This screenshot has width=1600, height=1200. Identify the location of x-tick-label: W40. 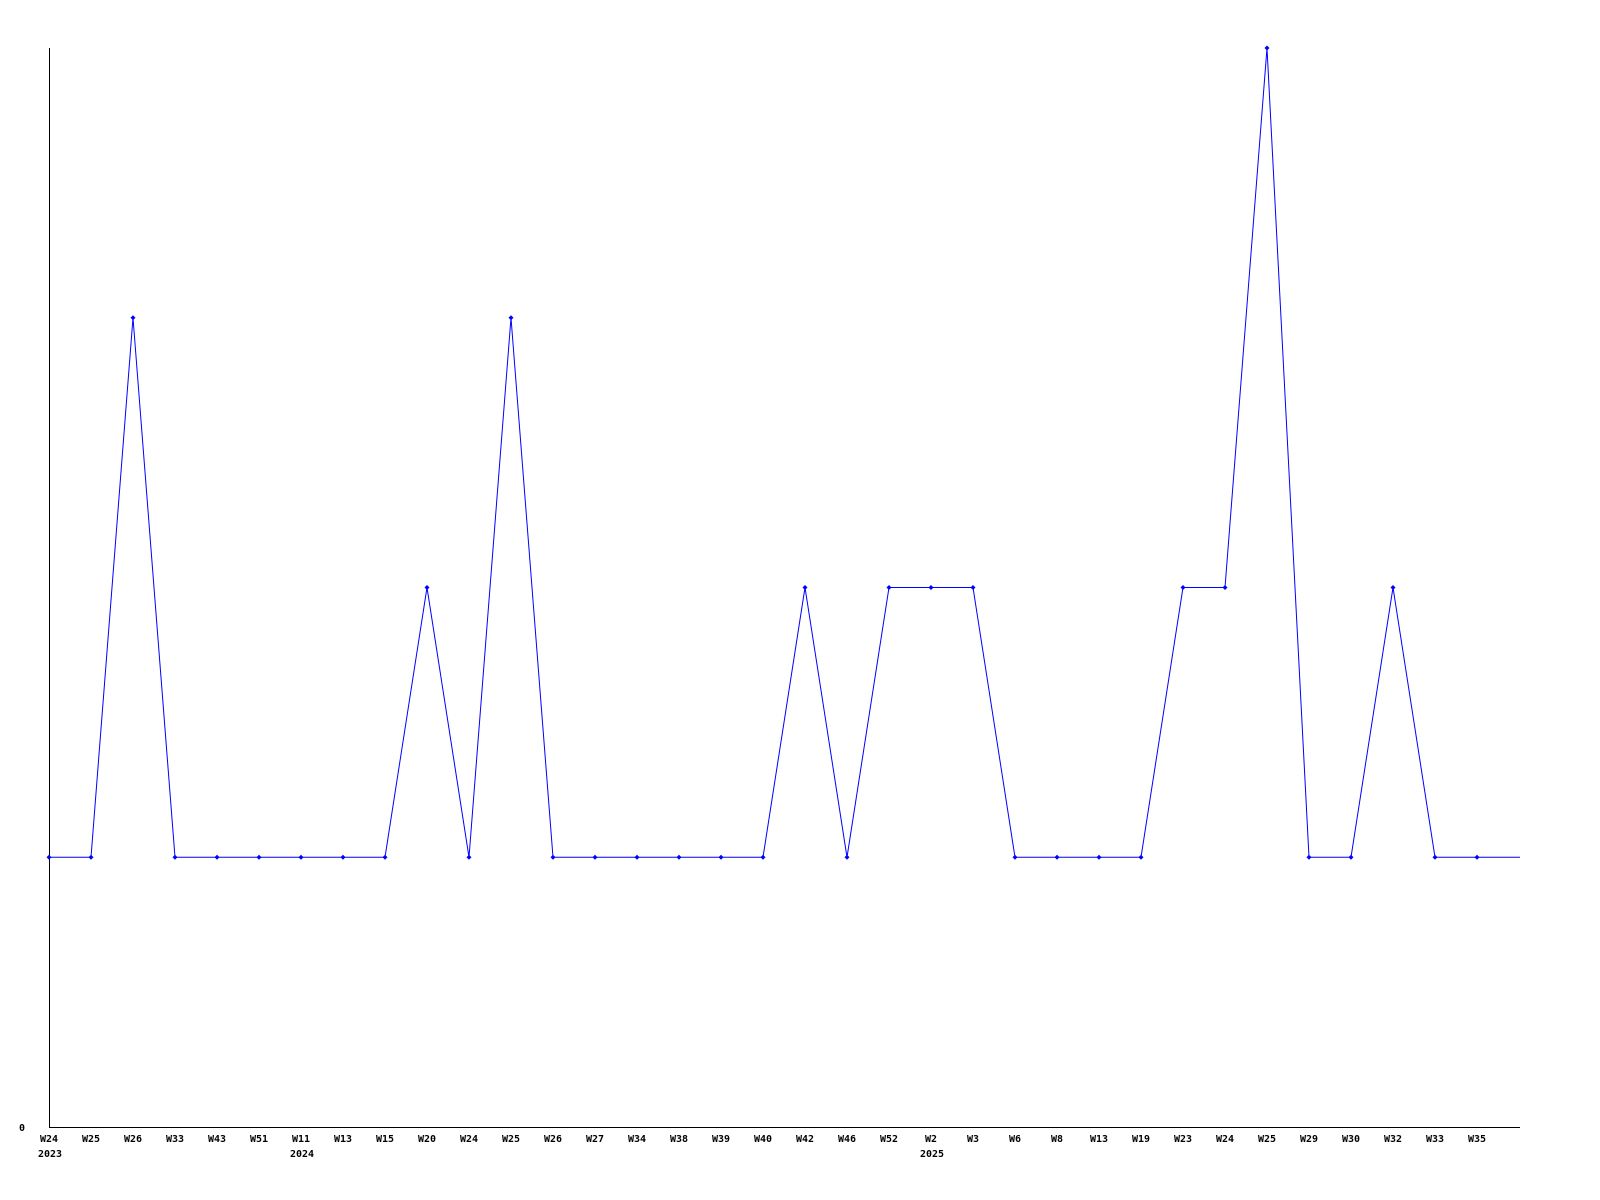
(763, 1139).